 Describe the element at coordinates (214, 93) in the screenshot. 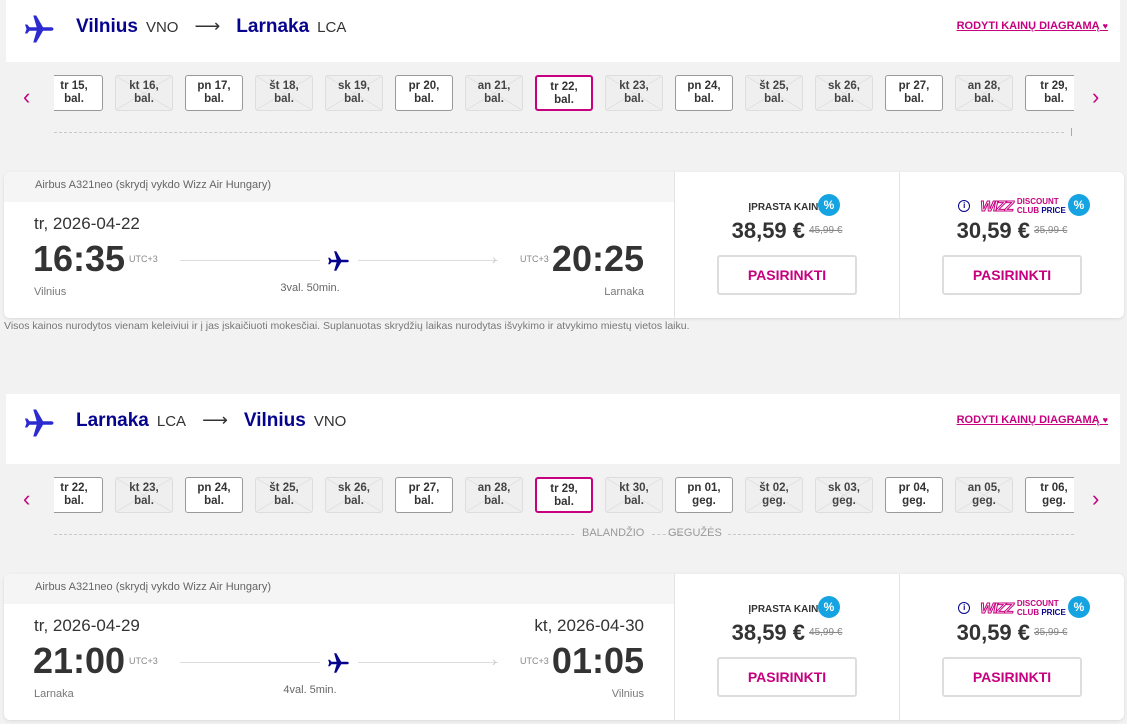

I see `date-option: pn 17, bal.` at that location.